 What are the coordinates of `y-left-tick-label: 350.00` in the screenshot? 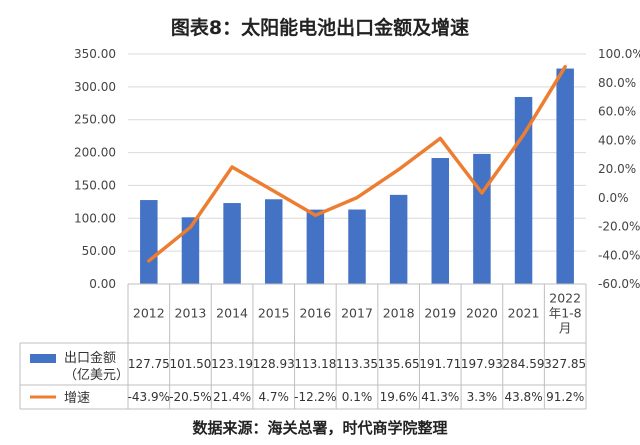 It's located at (95, 54).